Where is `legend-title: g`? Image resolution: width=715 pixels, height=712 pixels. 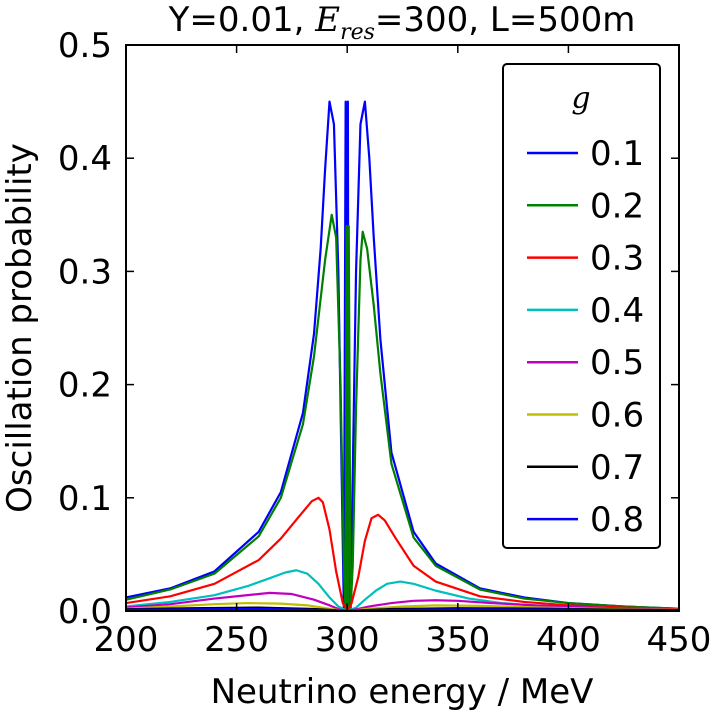
legend-title: g is located at coordinates (580, 98).